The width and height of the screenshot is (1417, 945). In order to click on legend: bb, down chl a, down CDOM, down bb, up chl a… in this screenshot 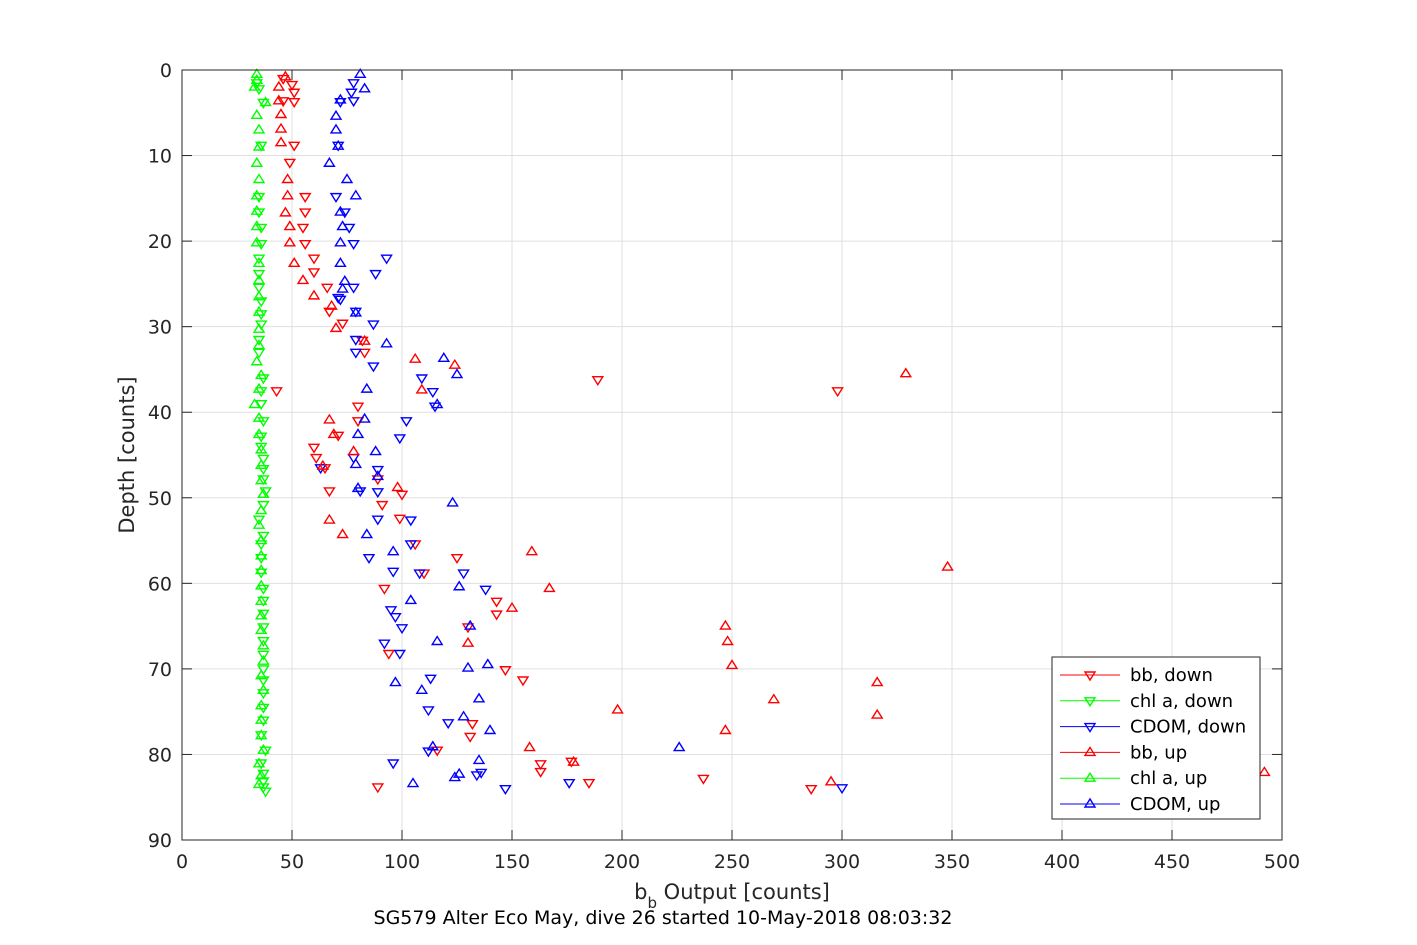, I will do `click(1156, 738)`.